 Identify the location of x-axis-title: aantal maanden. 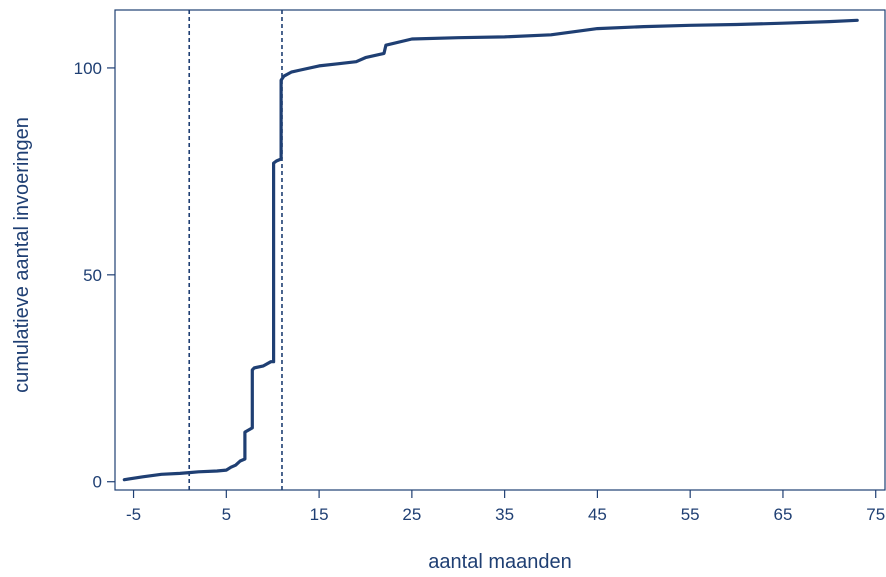
(499, 562).